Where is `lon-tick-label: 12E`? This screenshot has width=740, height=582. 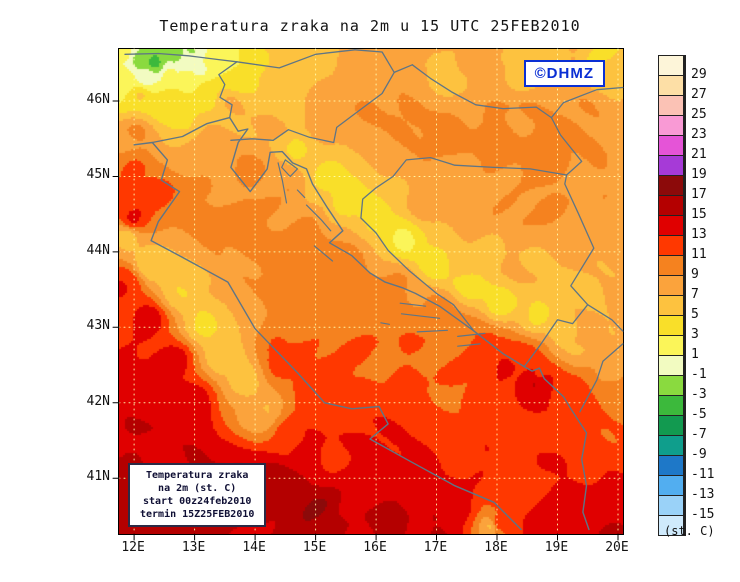 lon-tick-label: 12E is located at coordinates (133, 547).